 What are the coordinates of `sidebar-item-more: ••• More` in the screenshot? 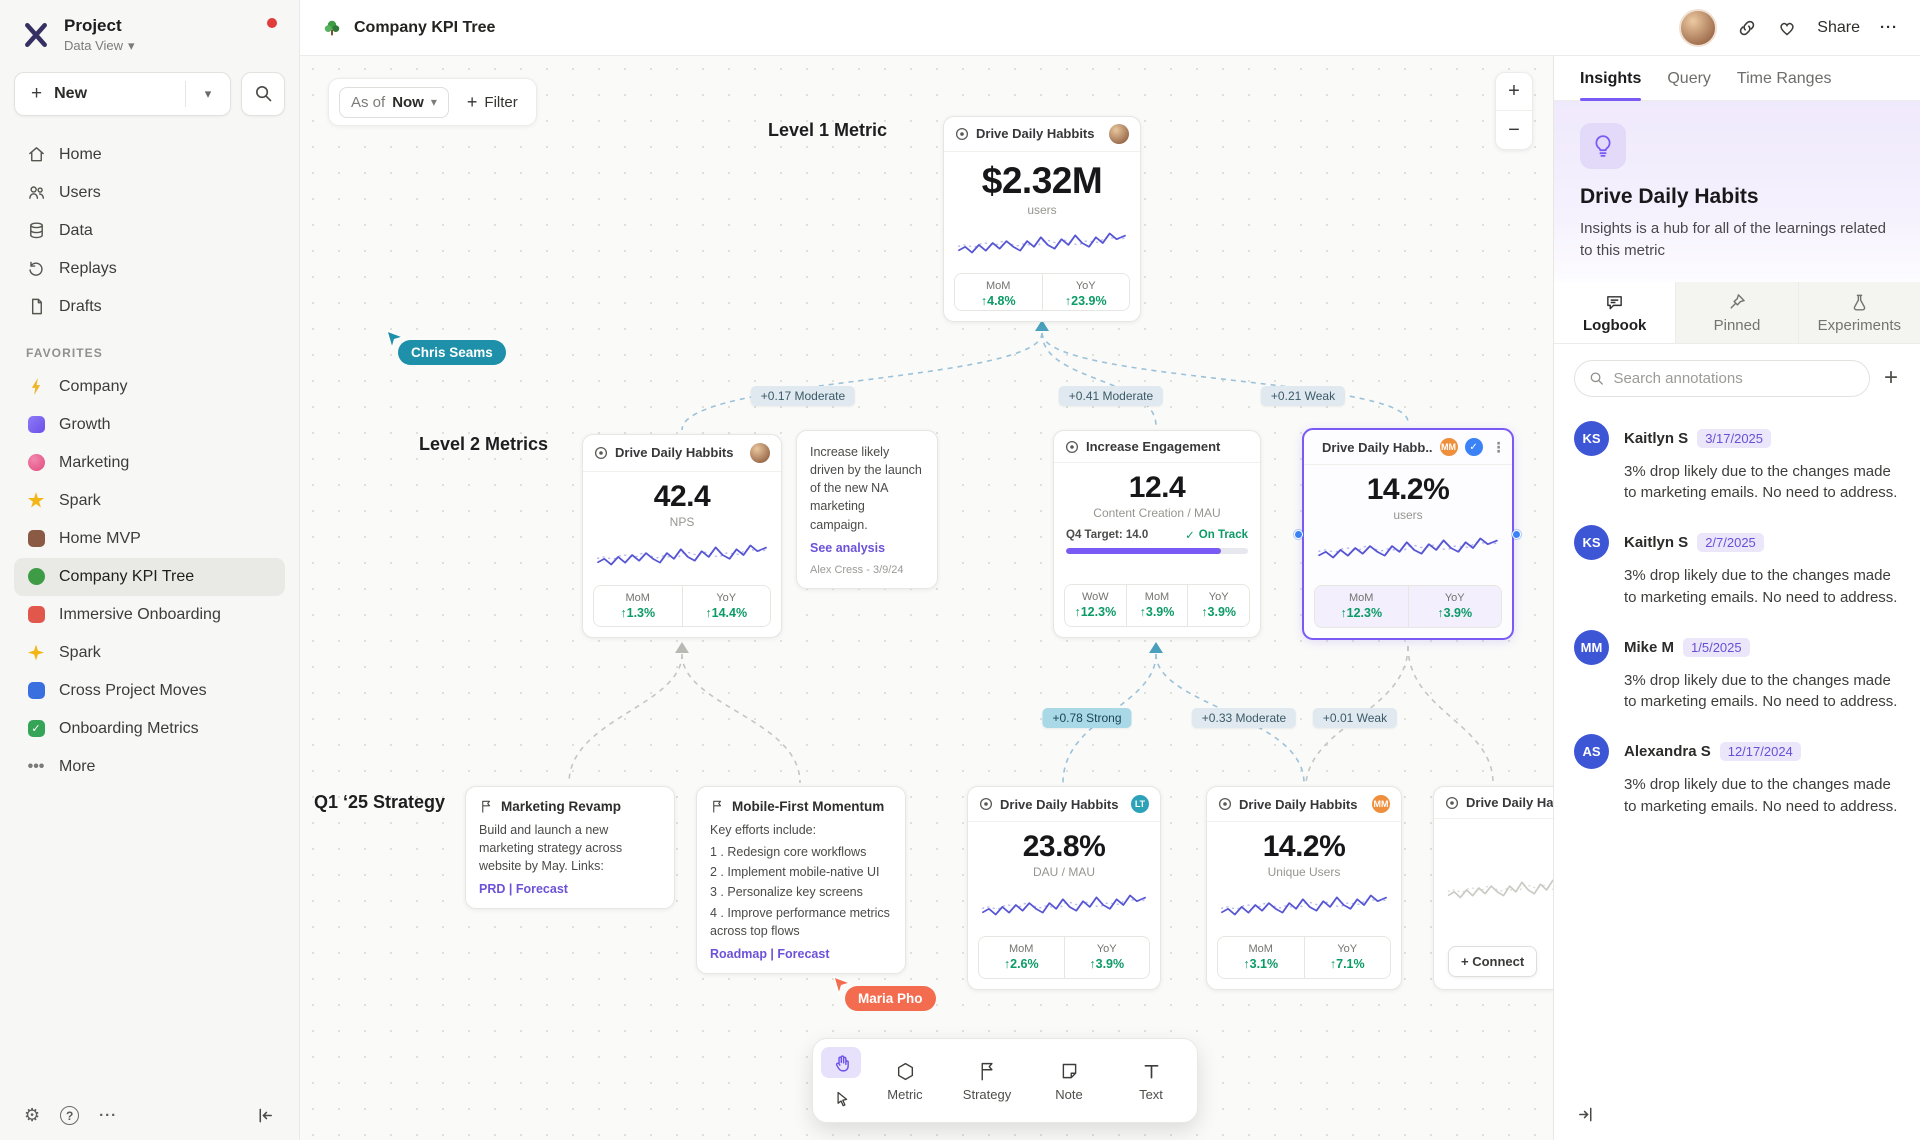 It's located at (149, 767).